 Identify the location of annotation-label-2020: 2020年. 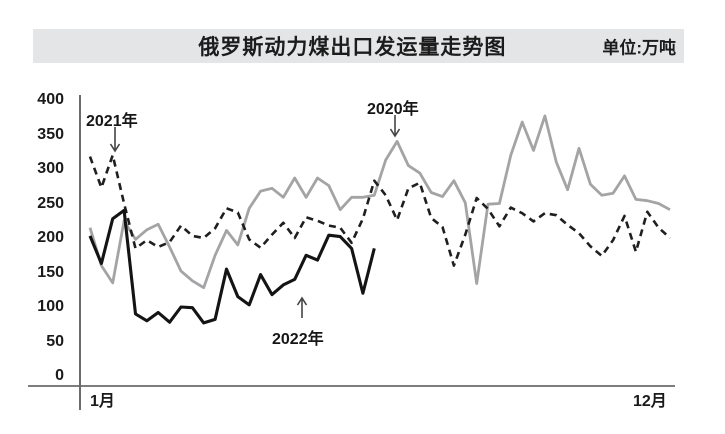
(393, 109).